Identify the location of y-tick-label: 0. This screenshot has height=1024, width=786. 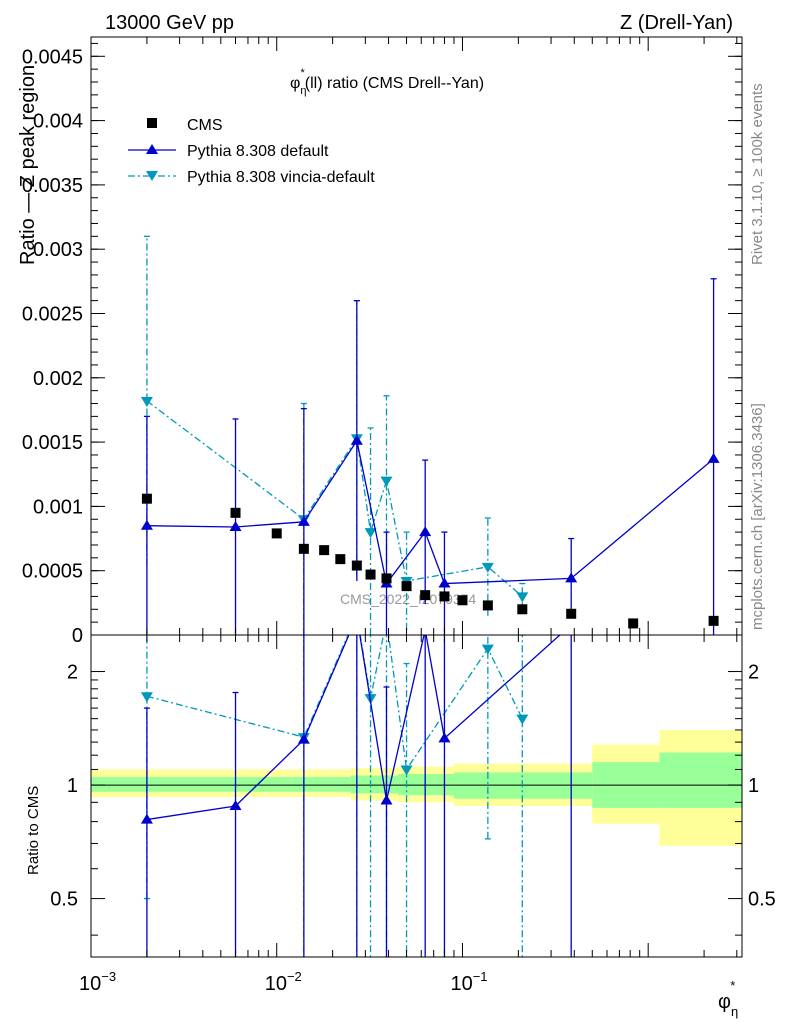
(77, 636).